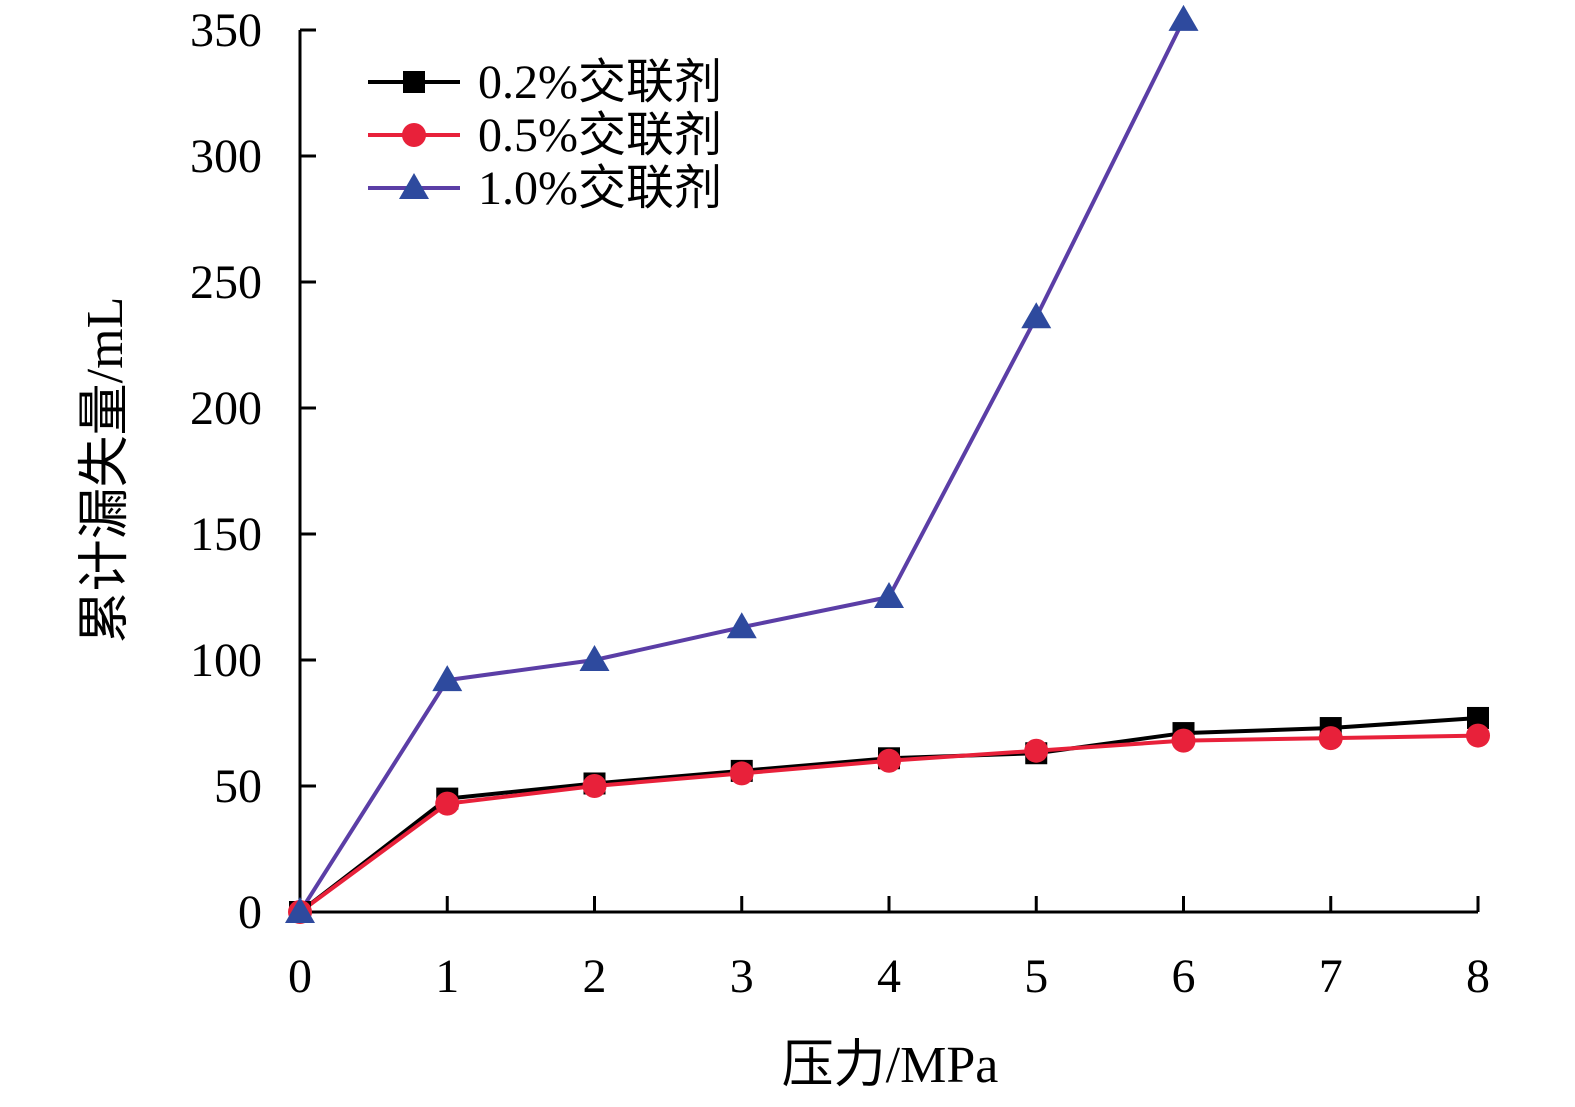  I want to click on y-tick-label: 150, so click(226, 534).